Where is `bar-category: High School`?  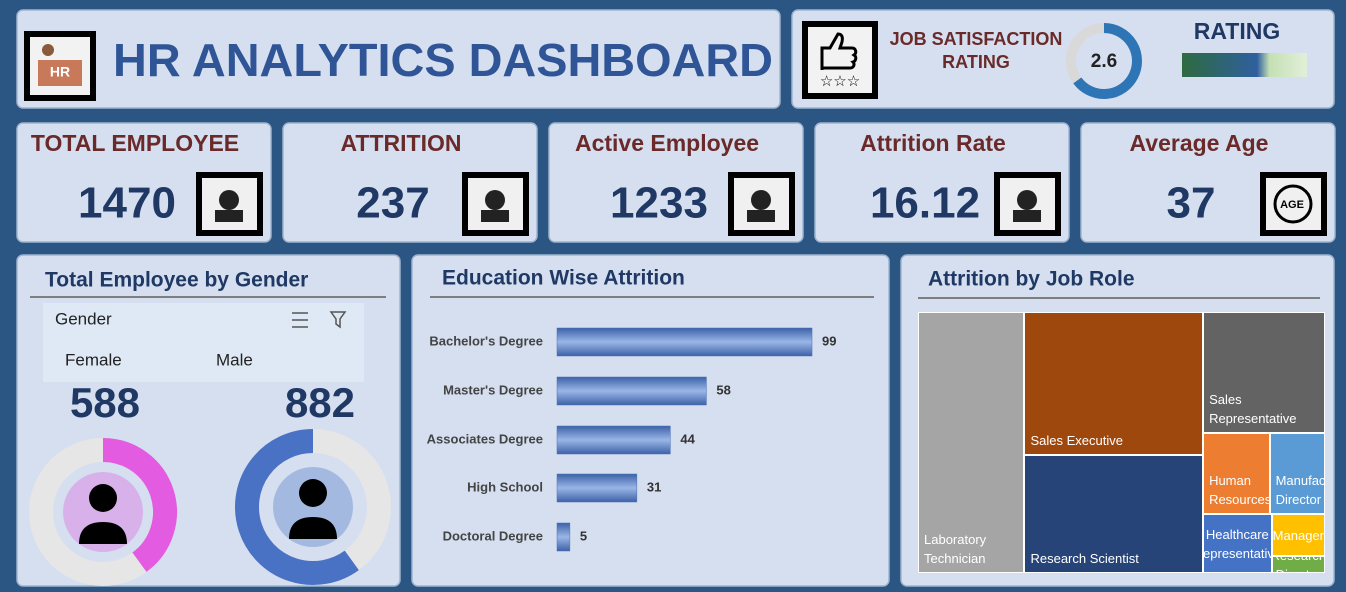
bar-category: High School is located at coordinates (505, 486).